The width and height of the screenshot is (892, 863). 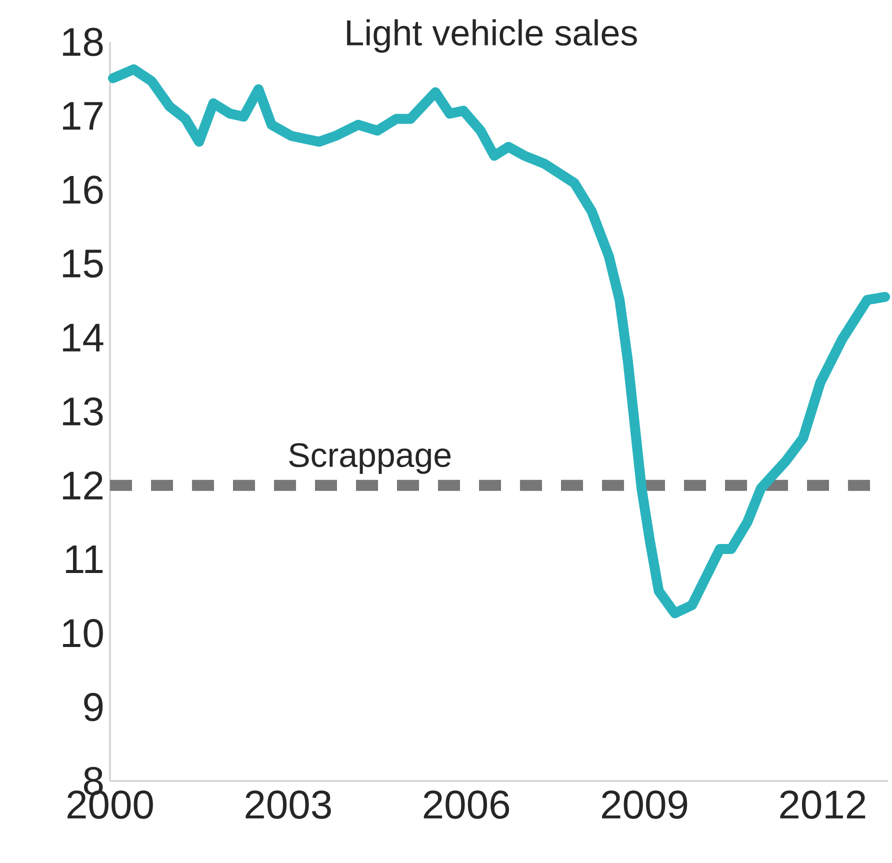 I want to click on y-tick-label: 14, so click(x=83, y=338).